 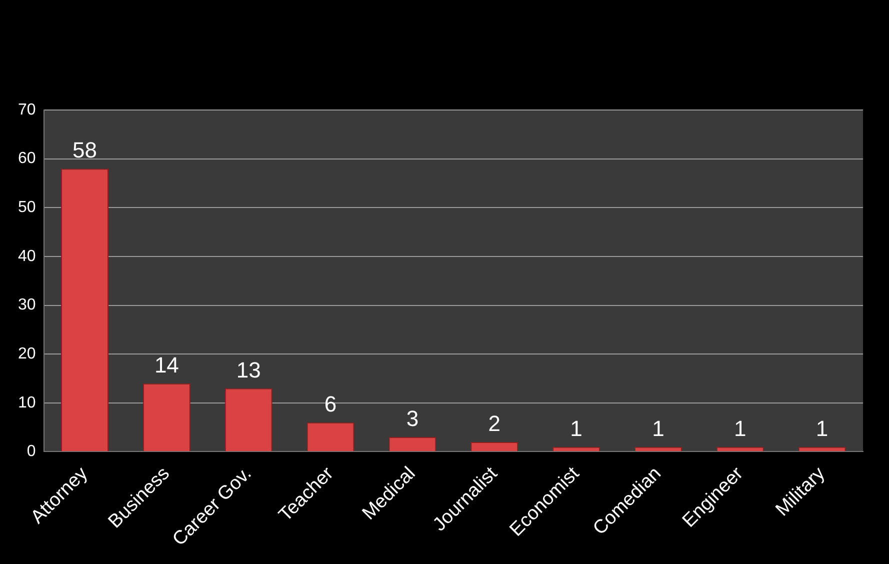 I want to click on y-tick-label: 0, so click(x=31, y=451).